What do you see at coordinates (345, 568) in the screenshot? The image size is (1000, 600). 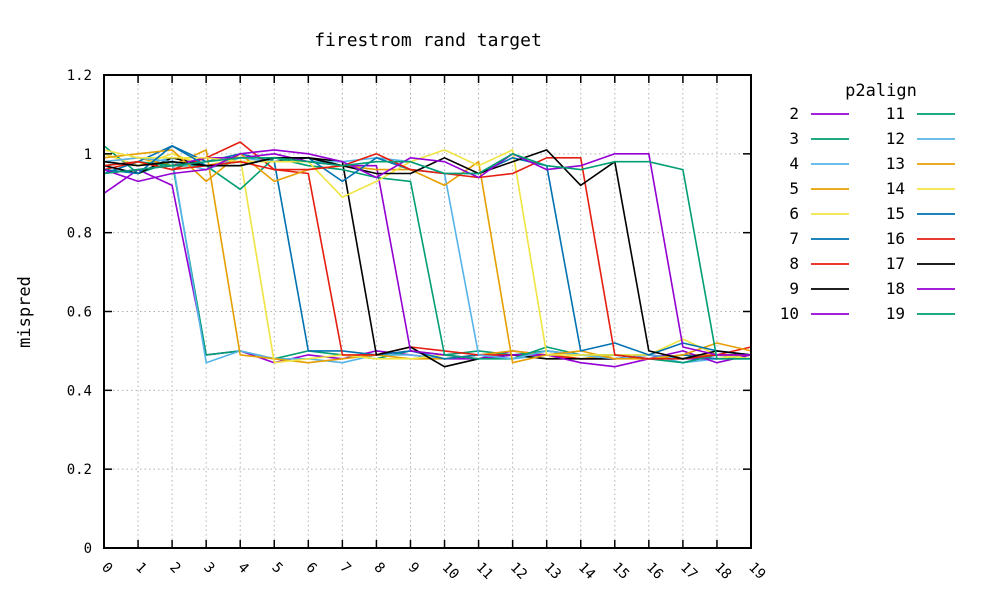 I see `x-tick-label: 7` at bounding box center [345, 568].